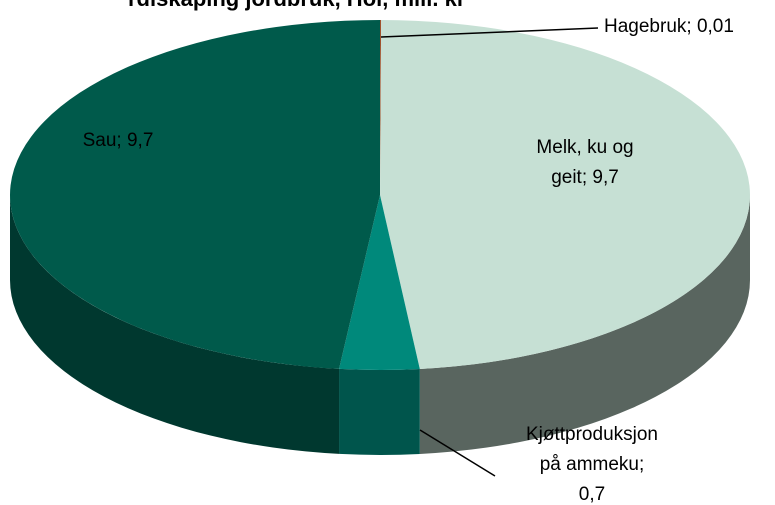 Image resolution: width=775 pixels, height=505 pixels. I want to click on data-label: Sau; 9,7, so click(118, 140).